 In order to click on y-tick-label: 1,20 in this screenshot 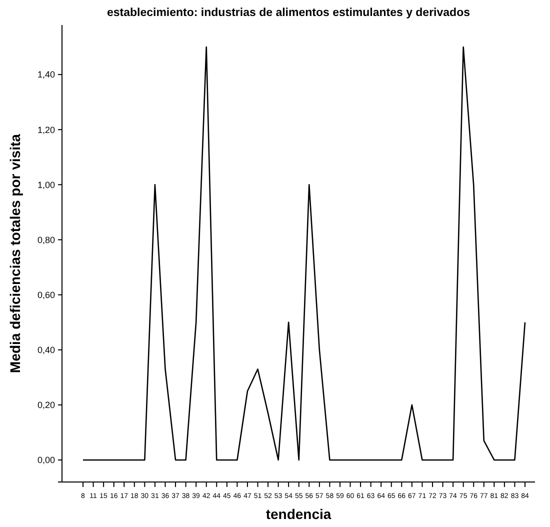, I will do `click(46, 129)`.